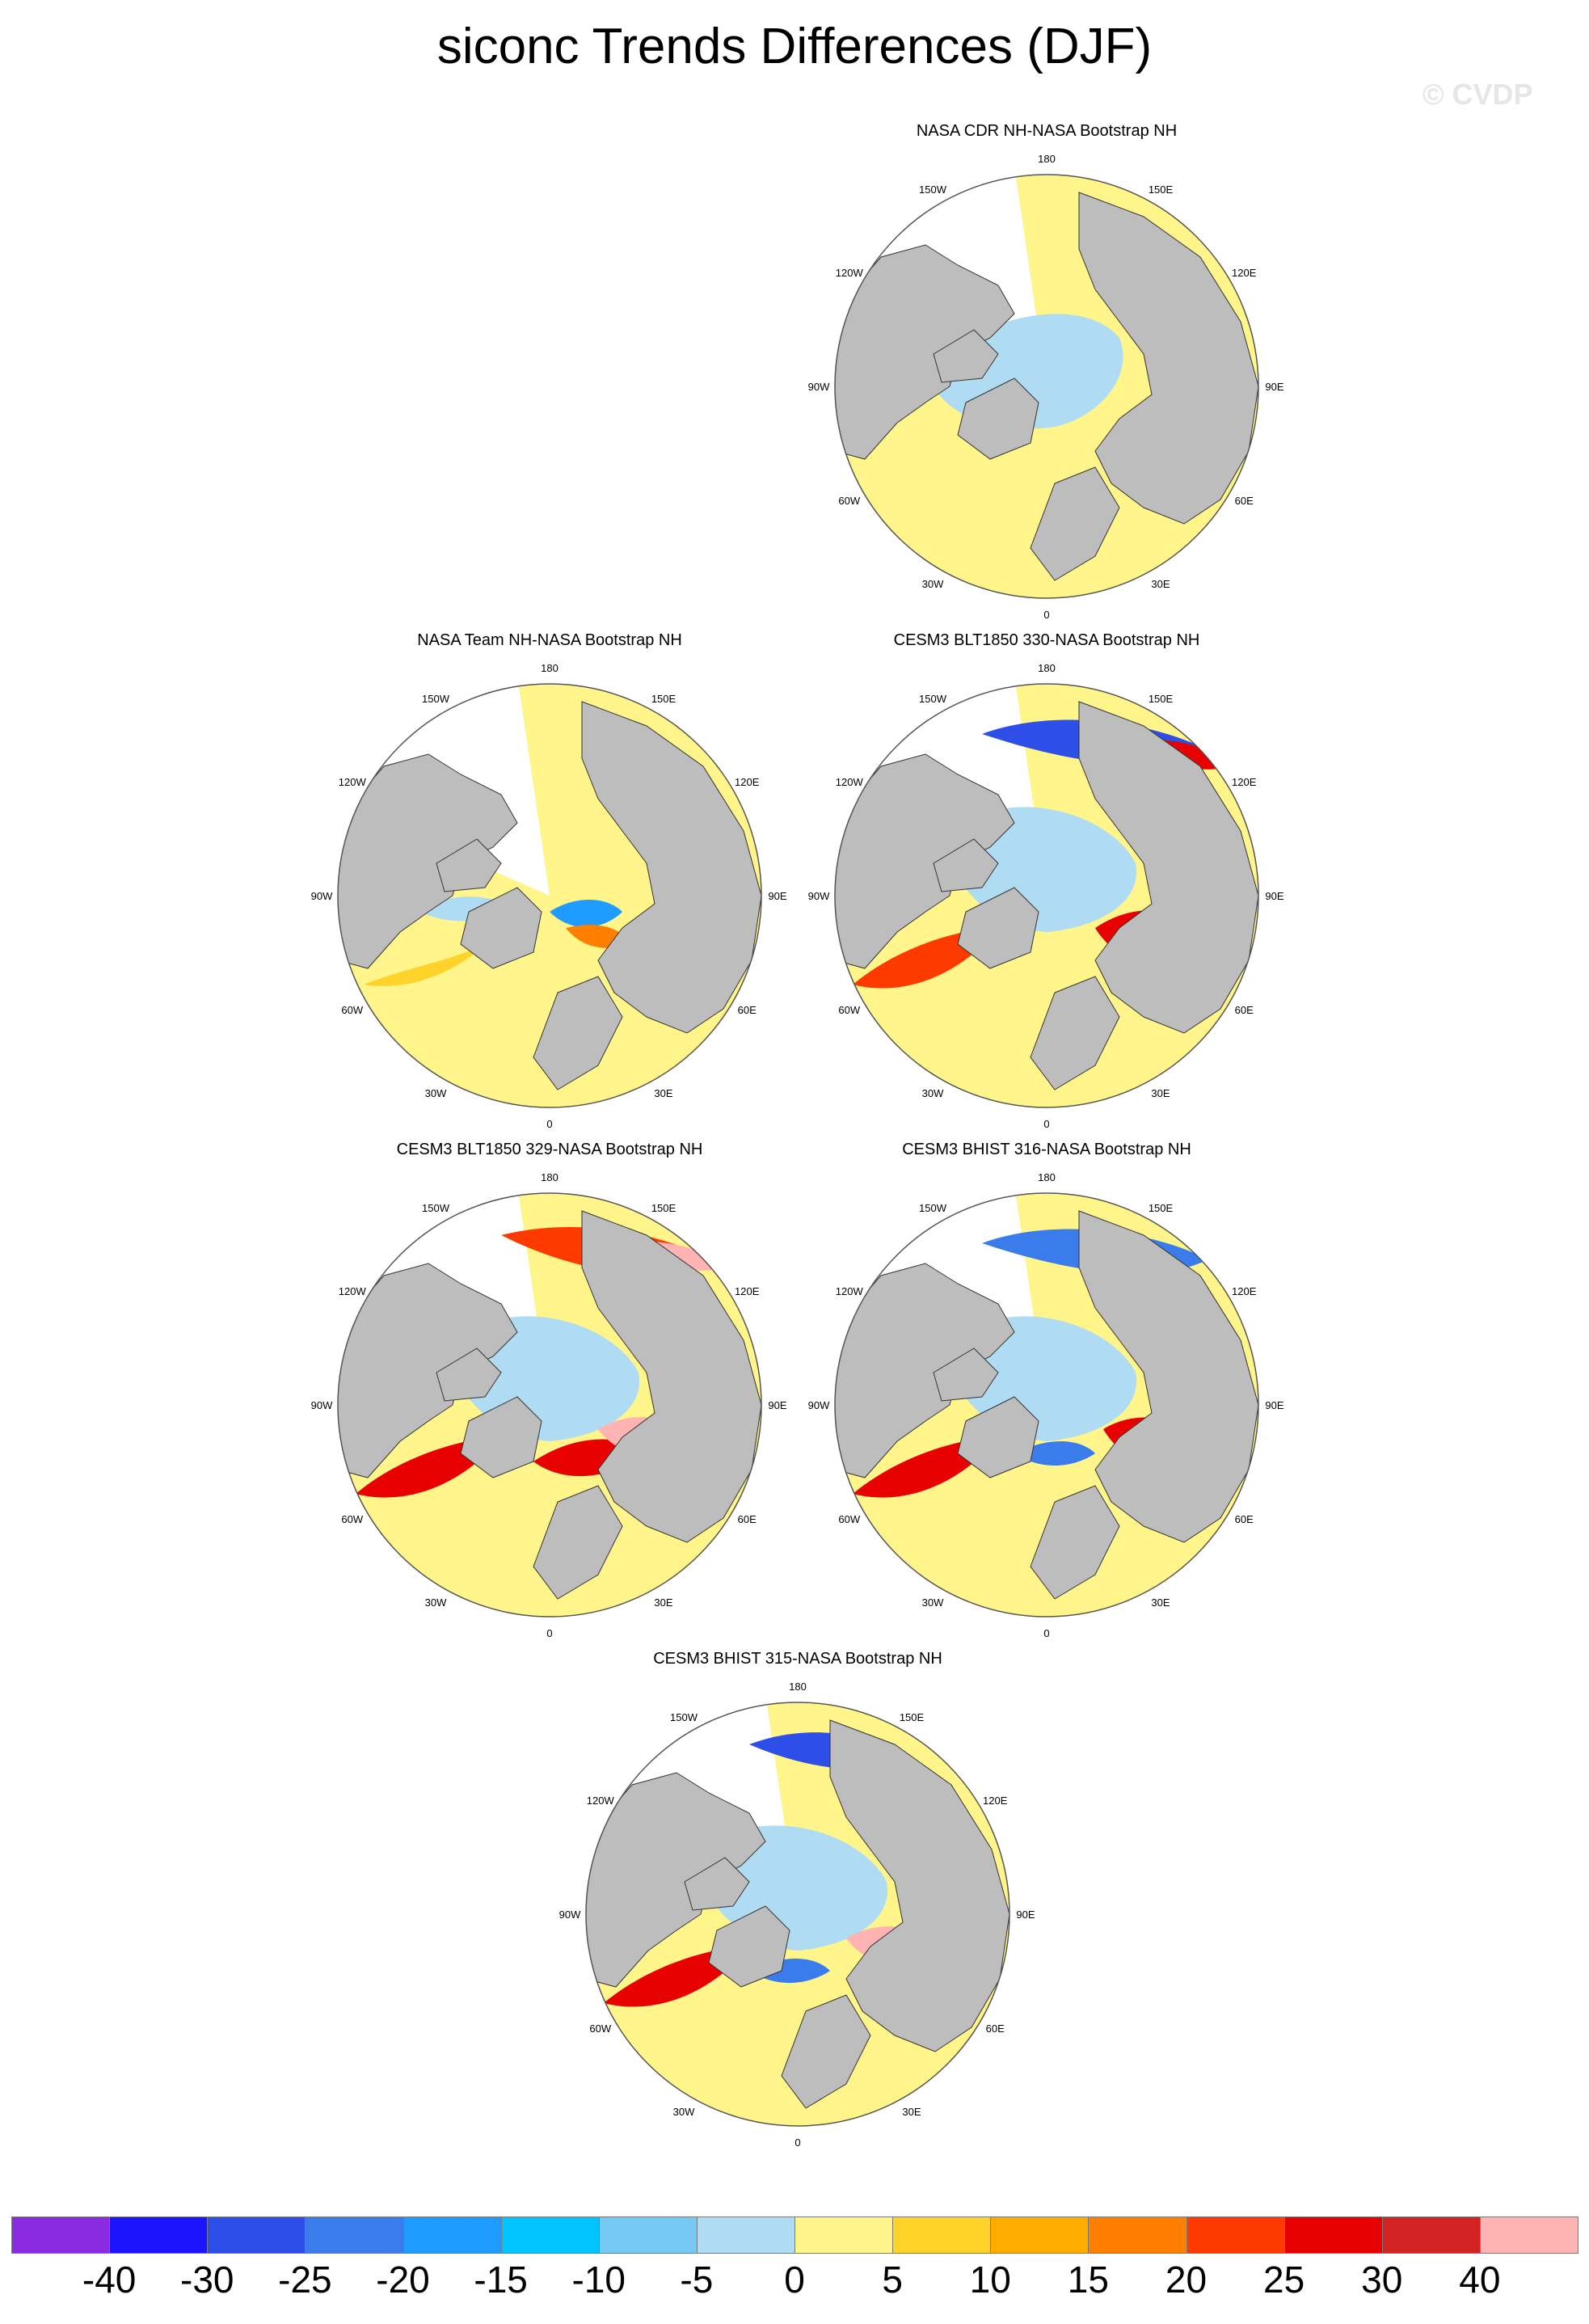 This screenshot has width=1589, height=2324. I want to click on panel-title: CESM3 BHIST 316-NASA Bootstrap NH, so click(1046, 1149).